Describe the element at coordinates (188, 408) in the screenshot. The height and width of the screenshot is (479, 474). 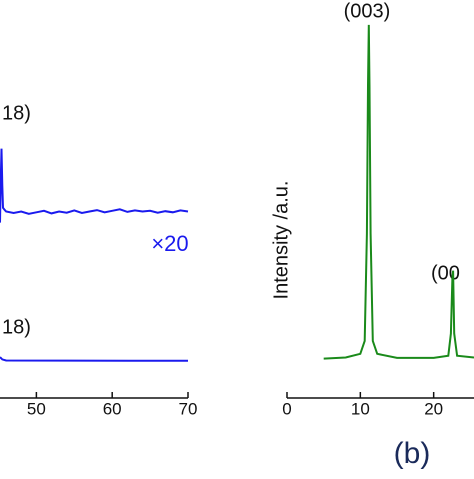
I see `x-tick-label: 70` at that location.